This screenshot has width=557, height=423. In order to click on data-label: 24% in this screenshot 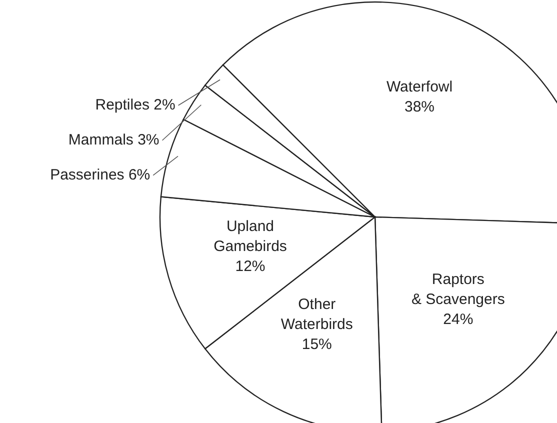, I will do `click(458, 319)`.